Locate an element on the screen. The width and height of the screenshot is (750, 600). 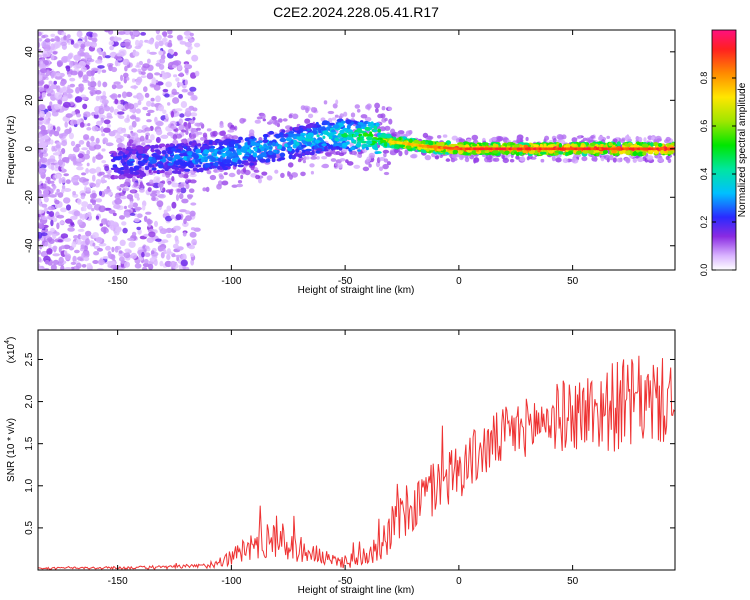
colorbar-tick-label: 0.2 is located at coordinates (704, 222).